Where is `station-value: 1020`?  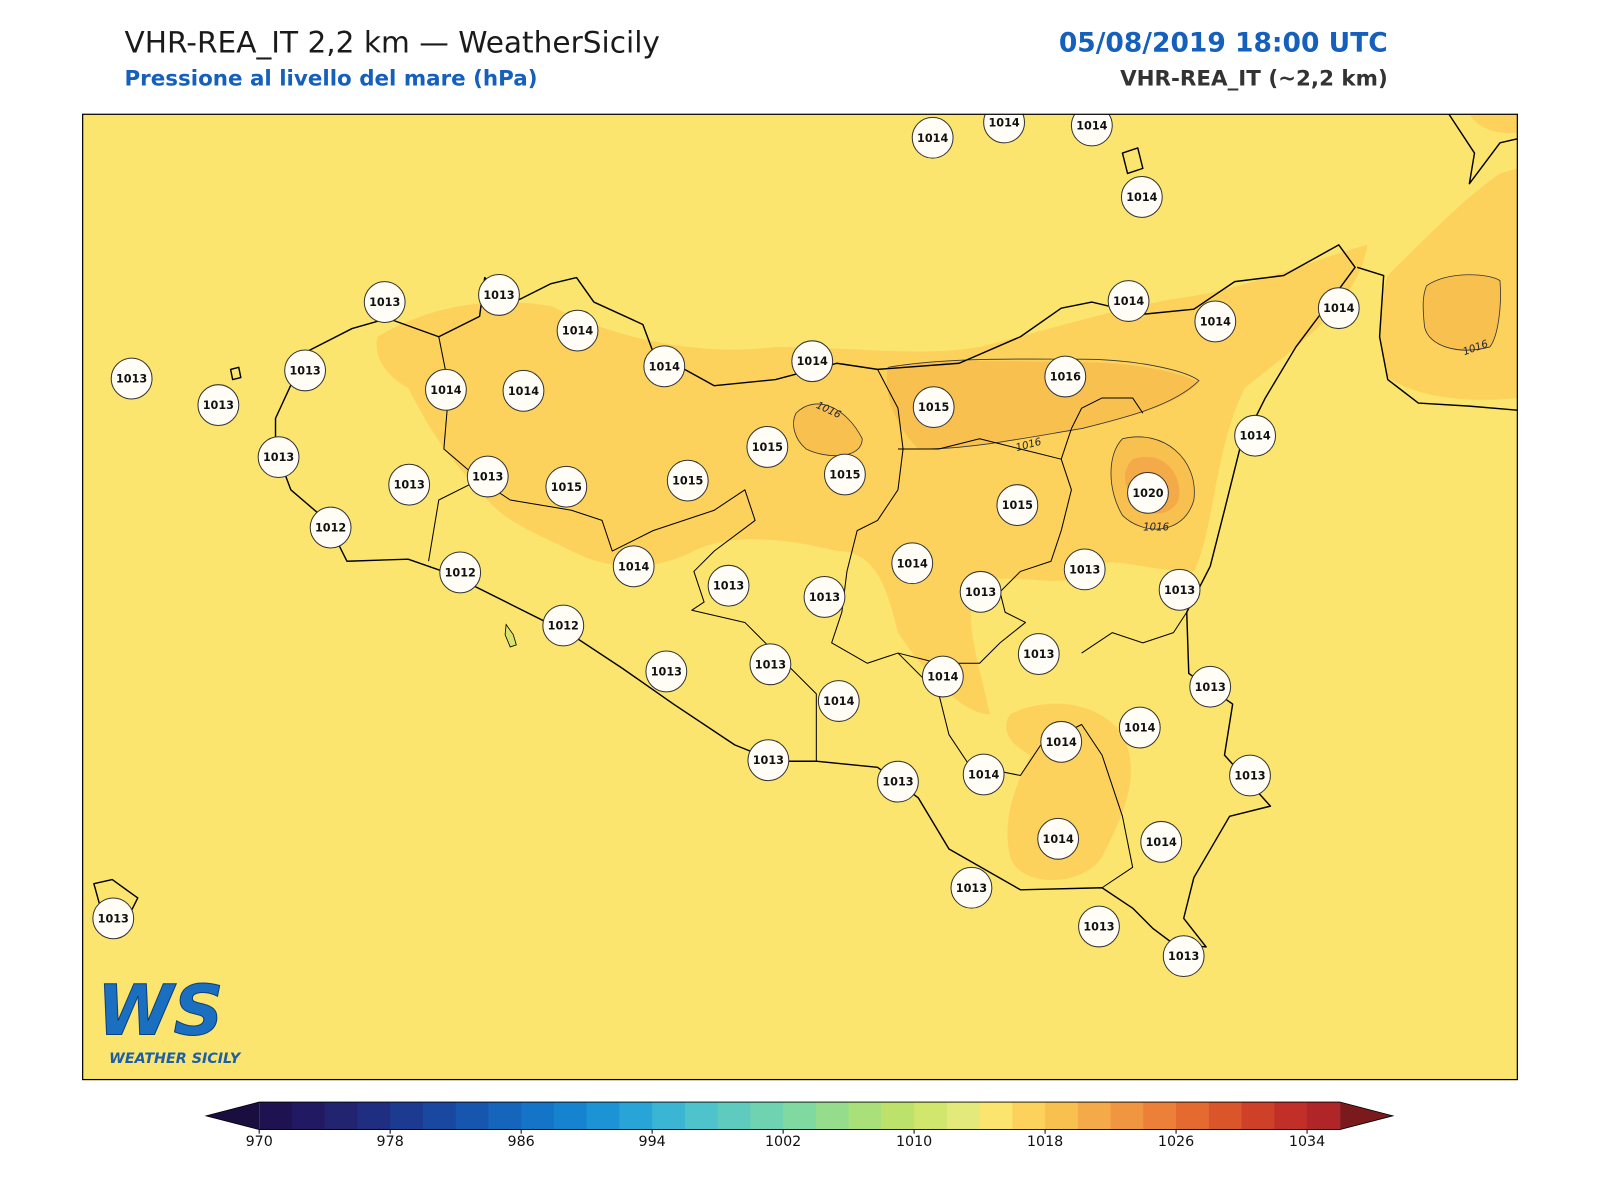
station-value: 1020 is located at coordinates (1147, 493).